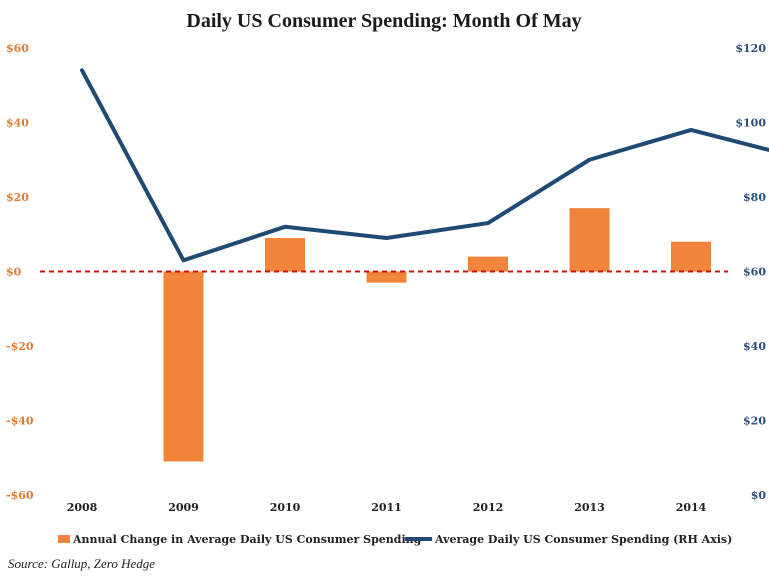  What do you see at coordinates (20, 421) in the screenshot?
I see `left-y-tick-label: -$40` at bounding box center [20, 421].